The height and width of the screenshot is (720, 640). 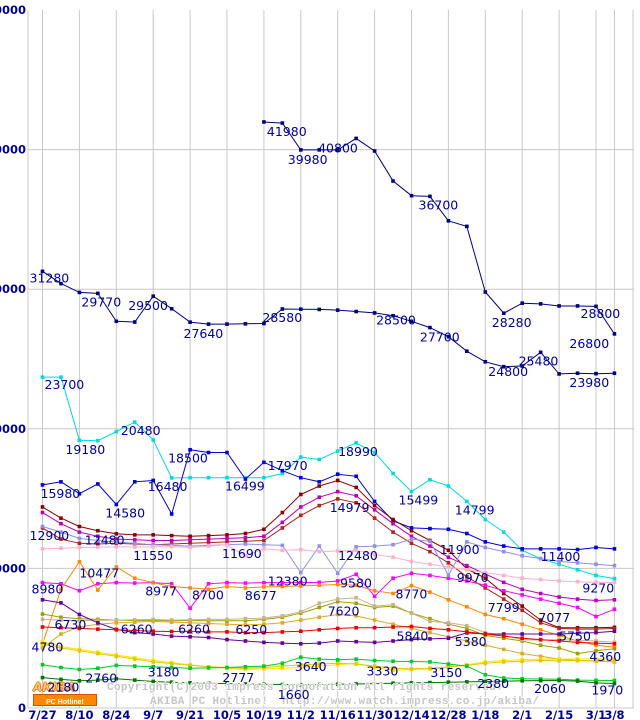 I want to click on series-yellow-marker, so click(x=393, y=670).